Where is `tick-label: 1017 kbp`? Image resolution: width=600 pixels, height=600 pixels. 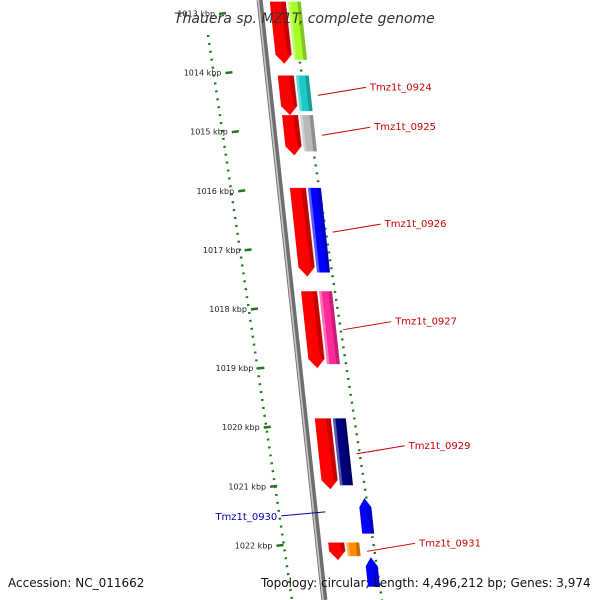
tick-label: 1017 kbp is located at coordinates (222, 250).